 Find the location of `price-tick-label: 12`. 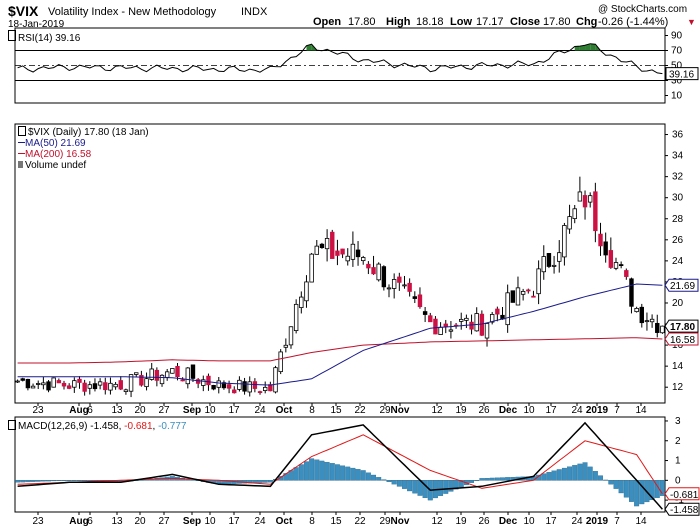

price-tick-label: 12 is located at coordinates (678, 387).